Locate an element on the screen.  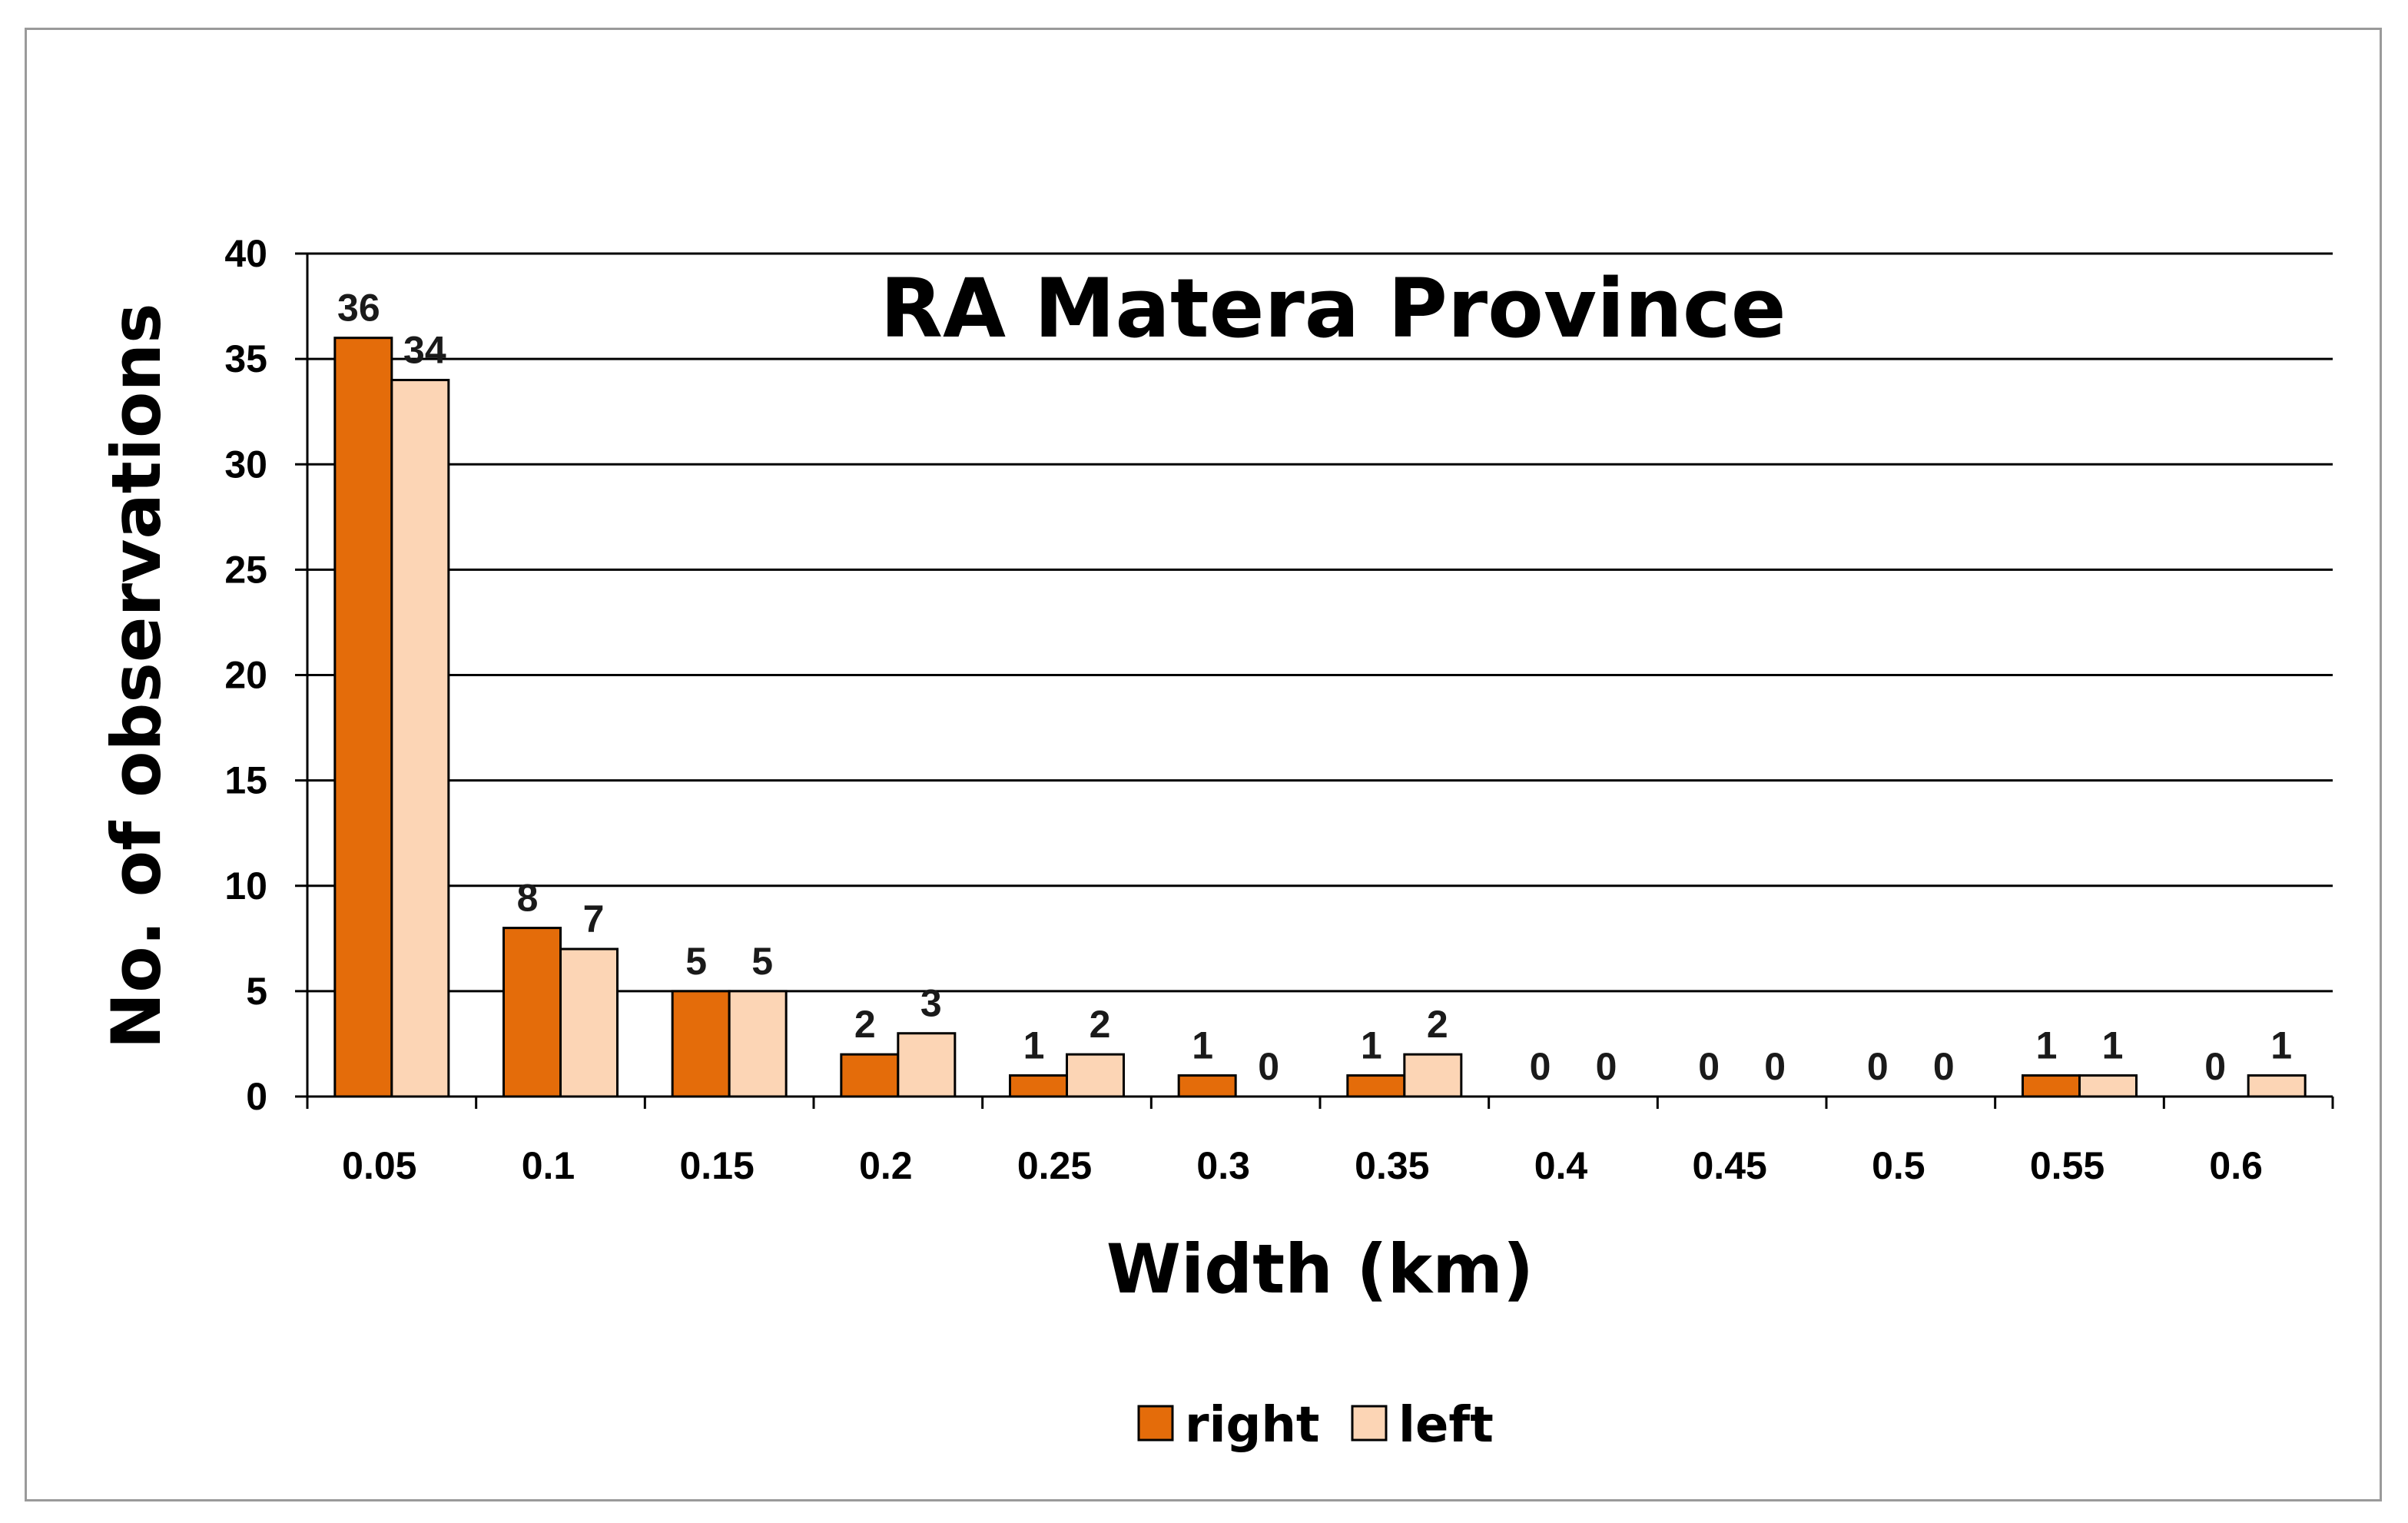
x-axis-title: Width (km) is located at coordinates (1320, 1269).